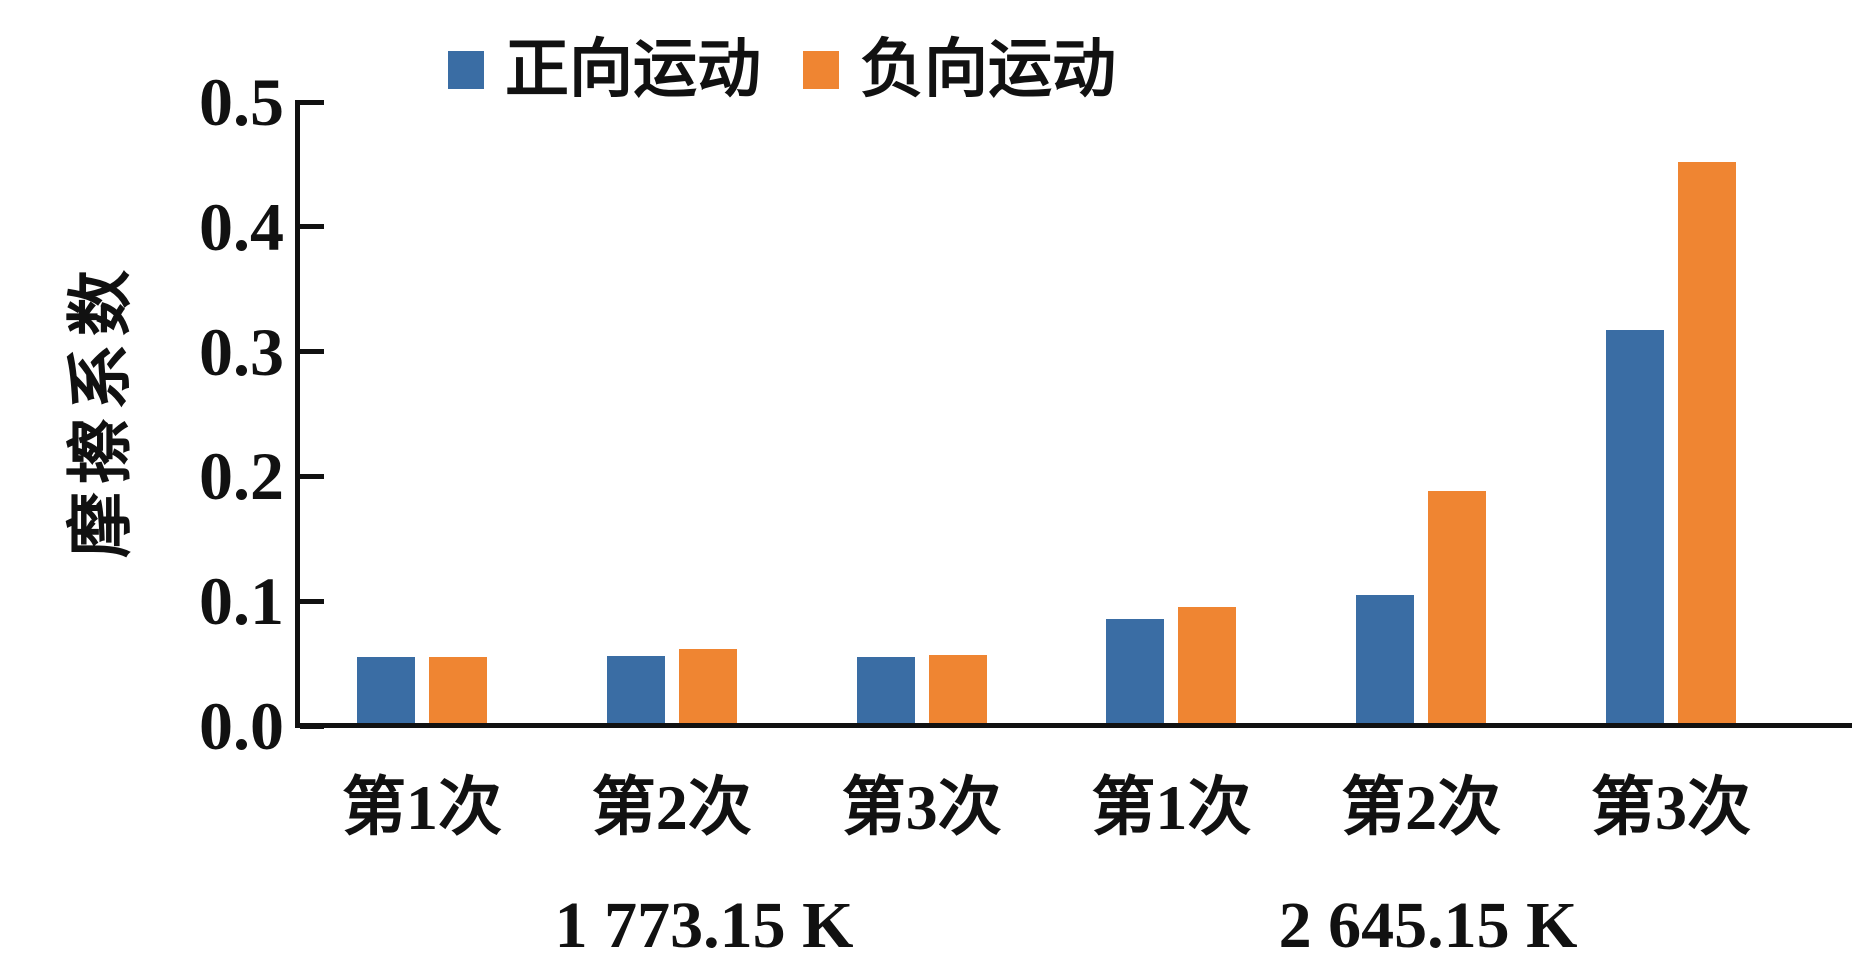 Image resolution: width=1859 pixels, height=964 pixels. I want to click on legend-item-negative: 负向运动, so click(959, 70).